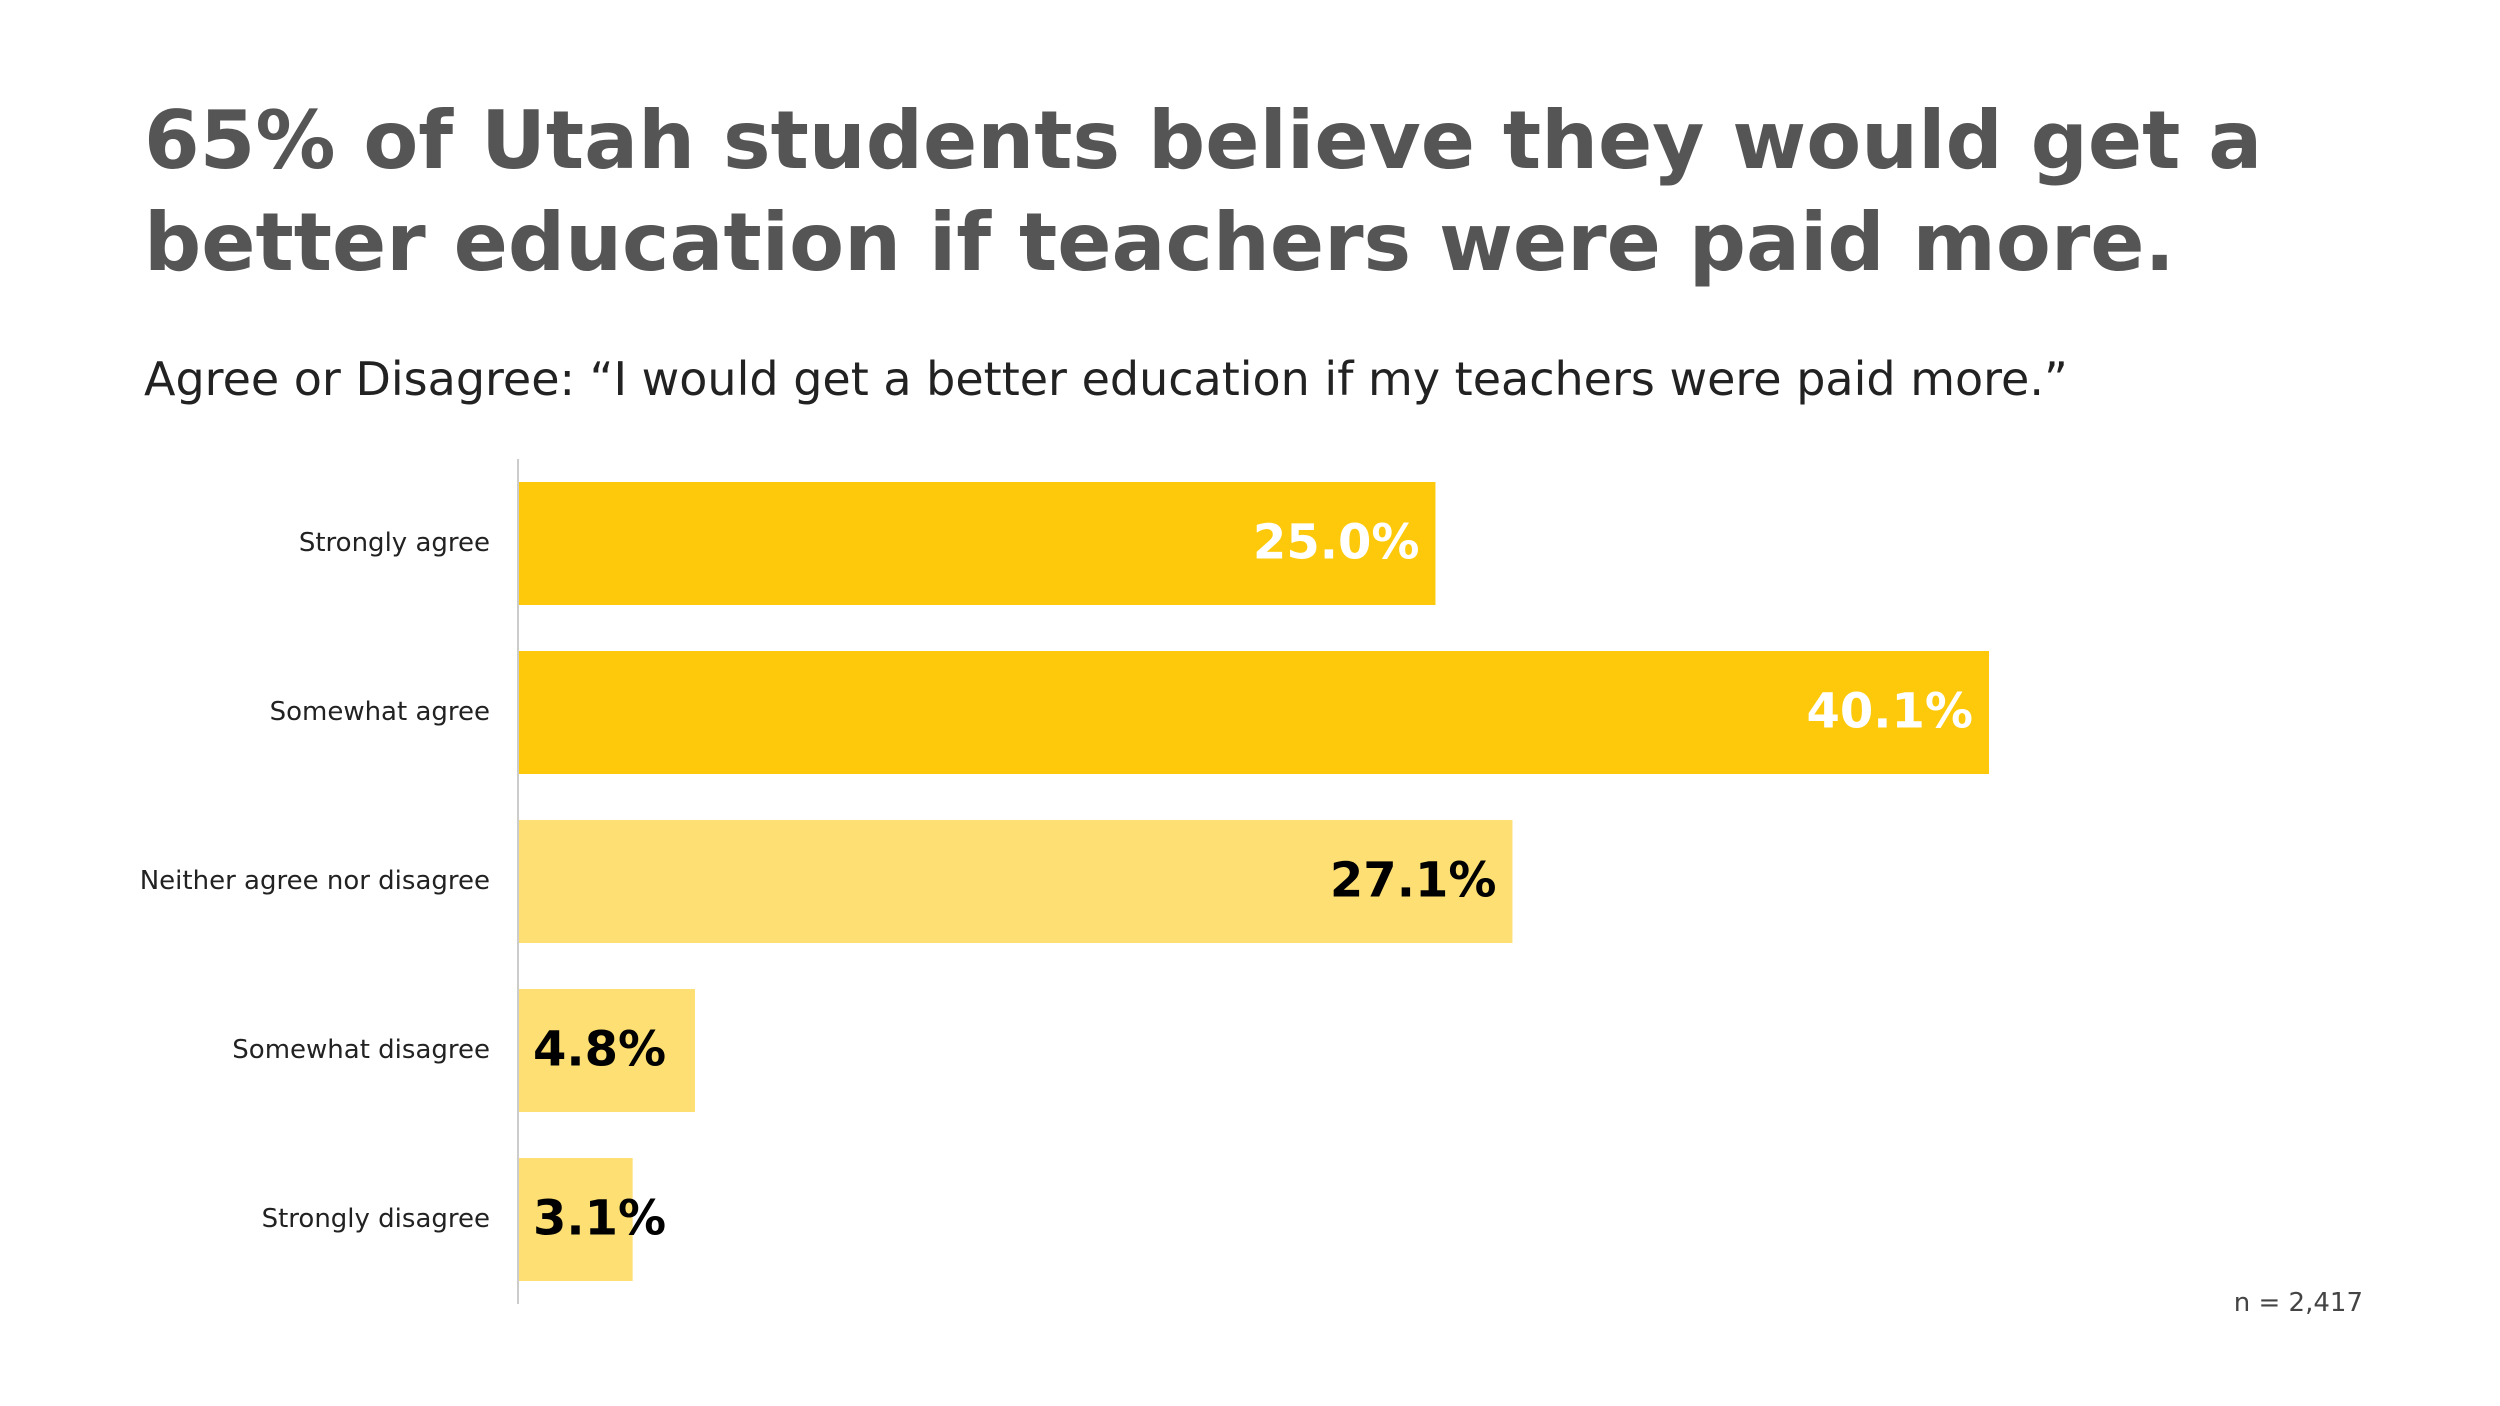 The width and height of the screenshot is (2500, 1406). What do you see at coordinates (599, 1219) in the screenshot?
I see `value-label: 3.1%` at bounding box center [599, 1219].